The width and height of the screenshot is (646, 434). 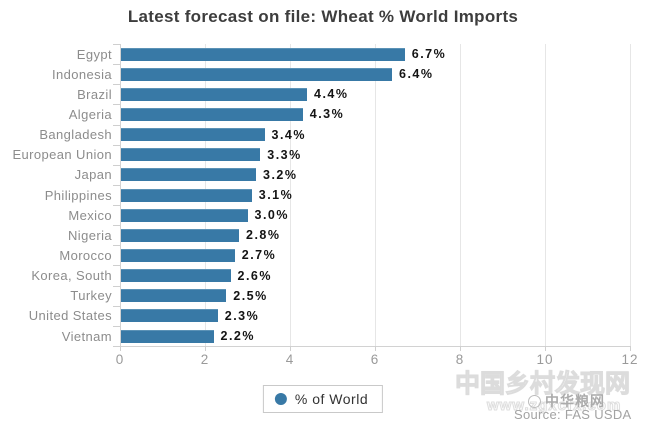 I want to click on bar-row: Algeria 4.3%, so click(x=315, y=114).